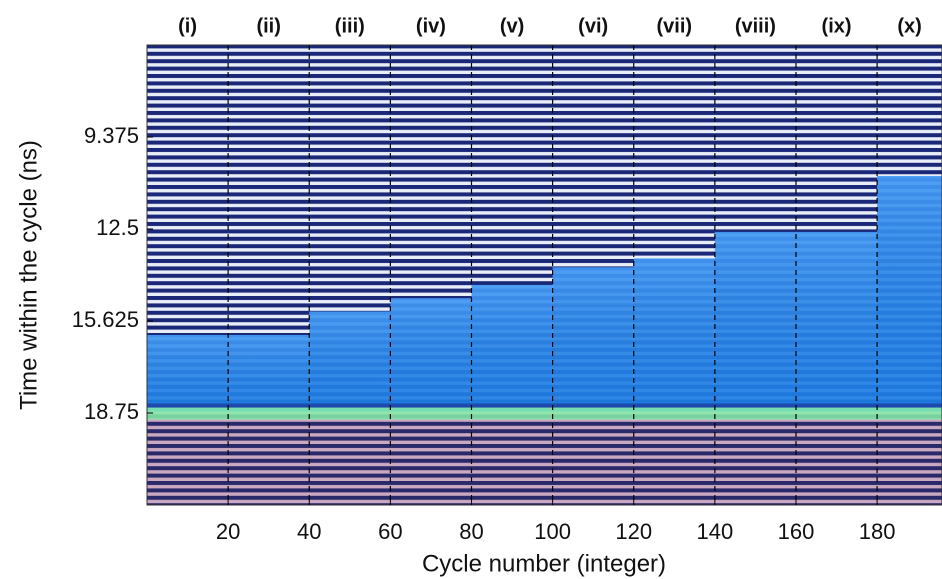  What do you see at coordinates (111, 135) in the screenshot?
I see `y-tick-label: 9.375` at bounding box center [111, 135].